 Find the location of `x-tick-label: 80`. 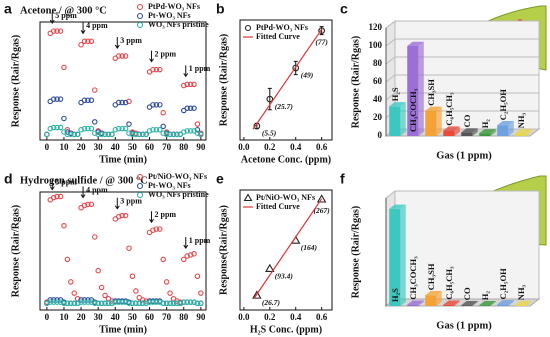

x-tick-label: 80 is located at coordinates (184, 317).